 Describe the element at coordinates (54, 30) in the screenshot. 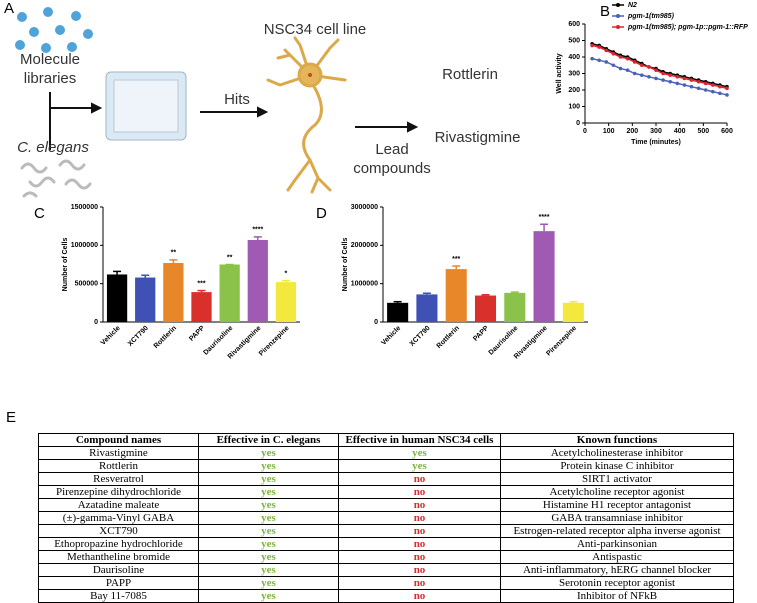

I see `panel-a-graphics` at that location.